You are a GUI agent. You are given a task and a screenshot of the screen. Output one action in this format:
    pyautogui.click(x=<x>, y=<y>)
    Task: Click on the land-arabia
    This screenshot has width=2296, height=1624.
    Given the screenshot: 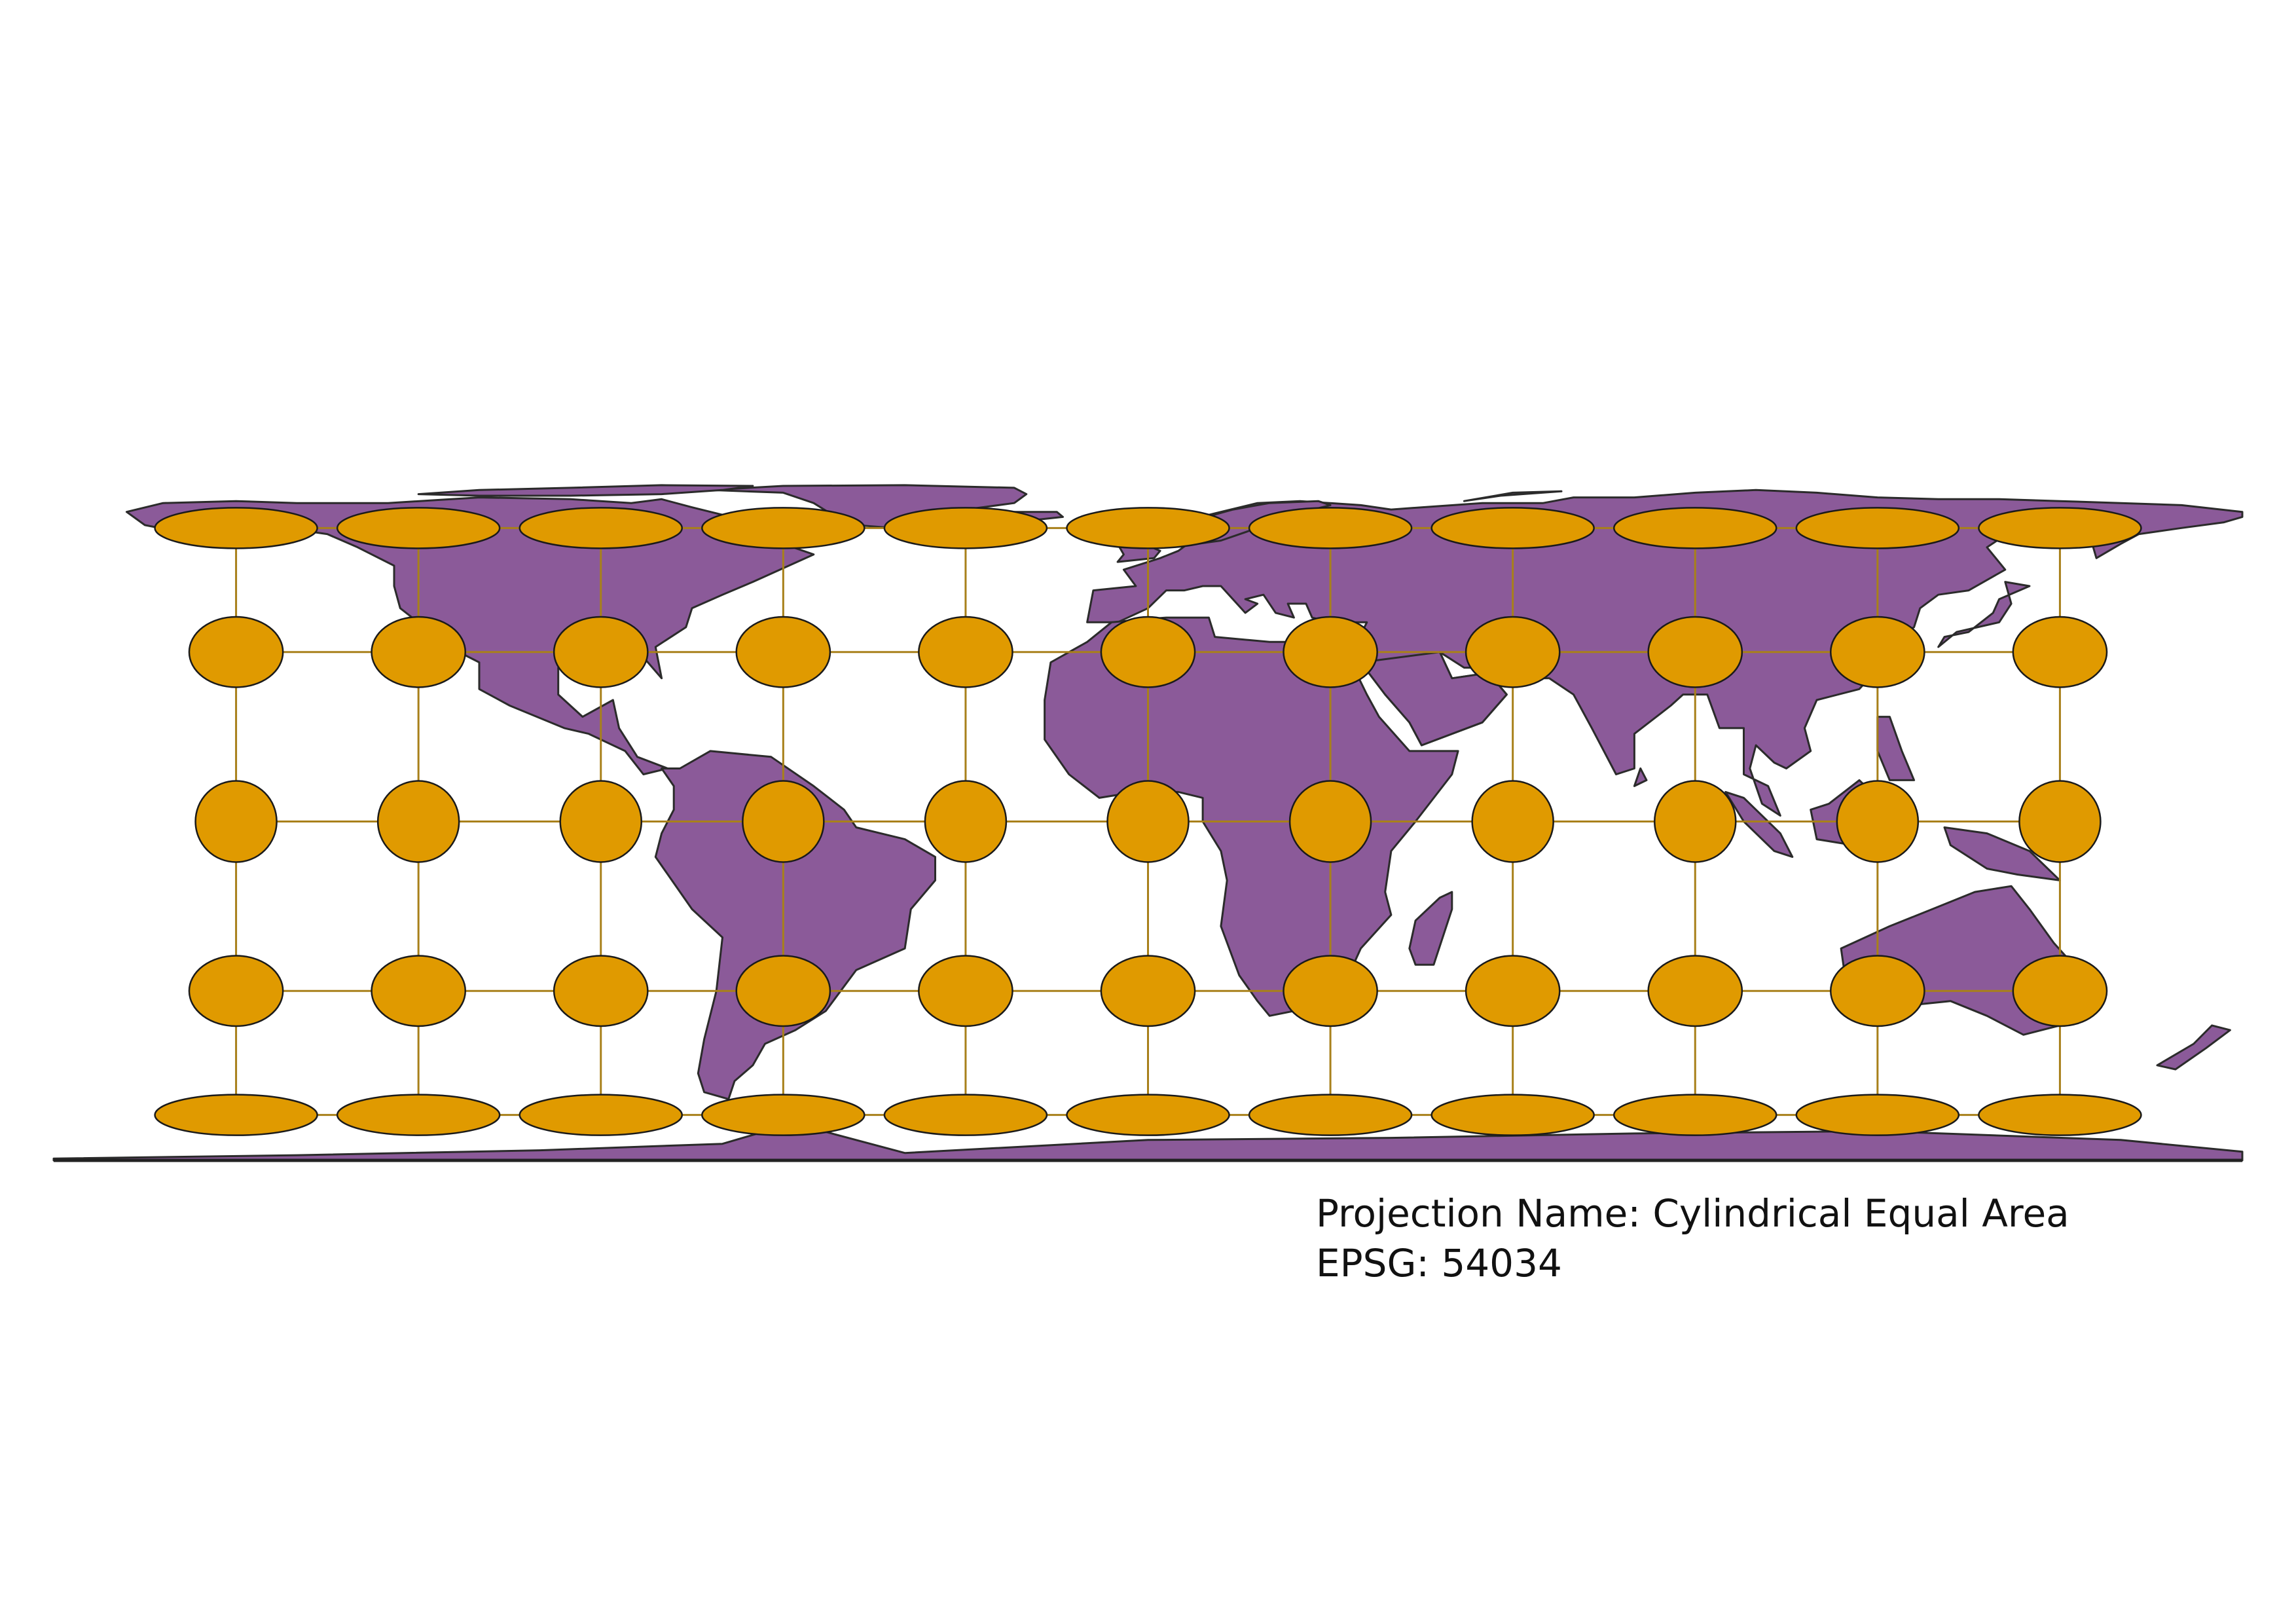 What is the action you would take?
    pyautogui.click(x=1434, y=699)
    